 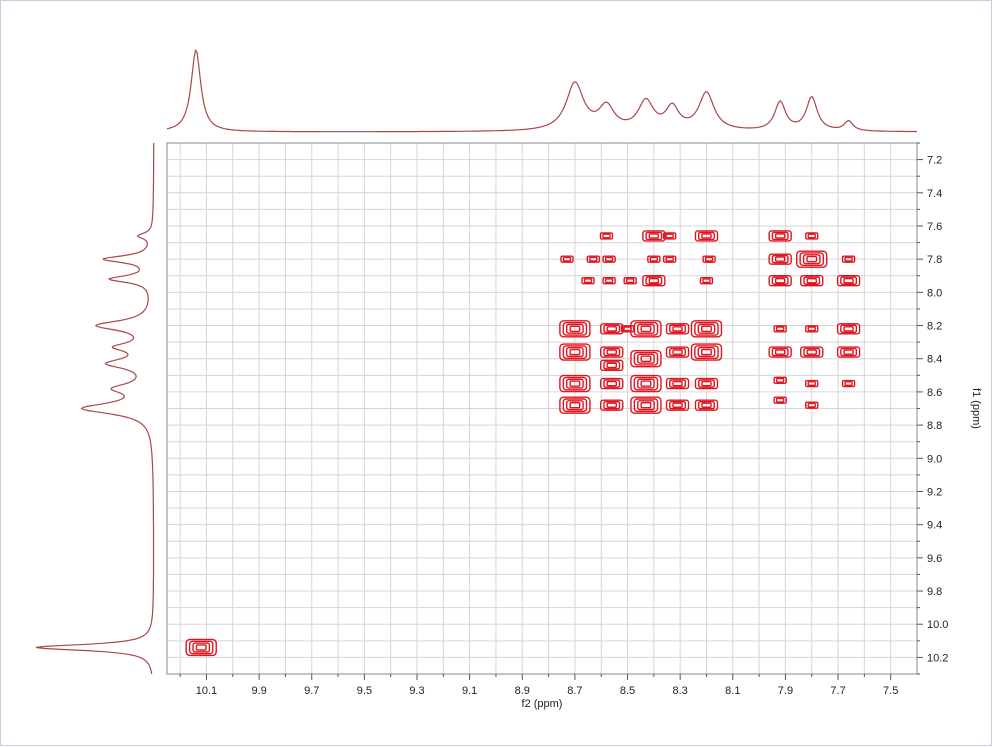 I want to click on x-tick-label: 9.5, so click(x=364, y=691).